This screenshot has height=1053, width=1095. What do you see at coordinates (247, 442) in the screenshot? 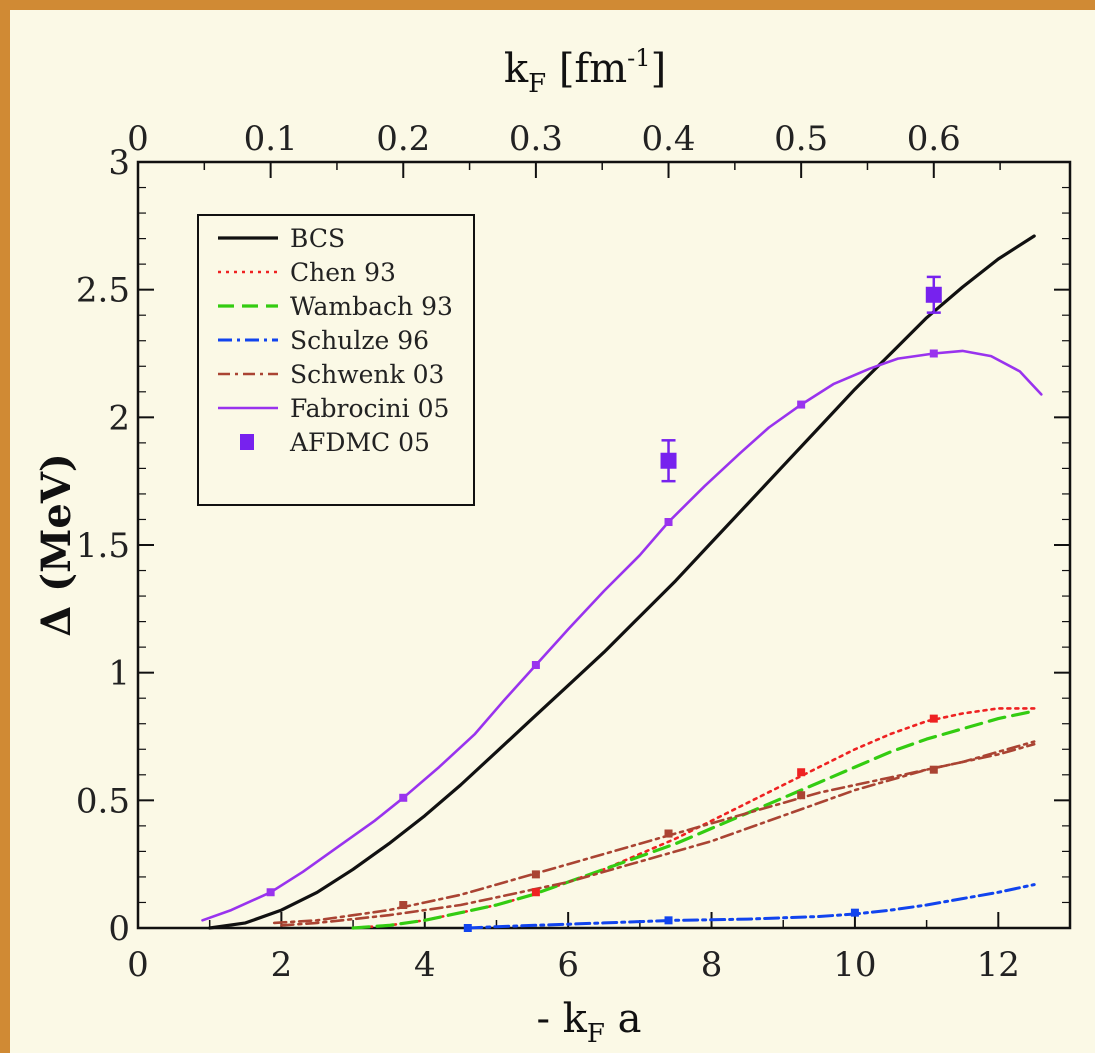
I see `legend-swatch-afdmc` at bounding box center [247, 442].